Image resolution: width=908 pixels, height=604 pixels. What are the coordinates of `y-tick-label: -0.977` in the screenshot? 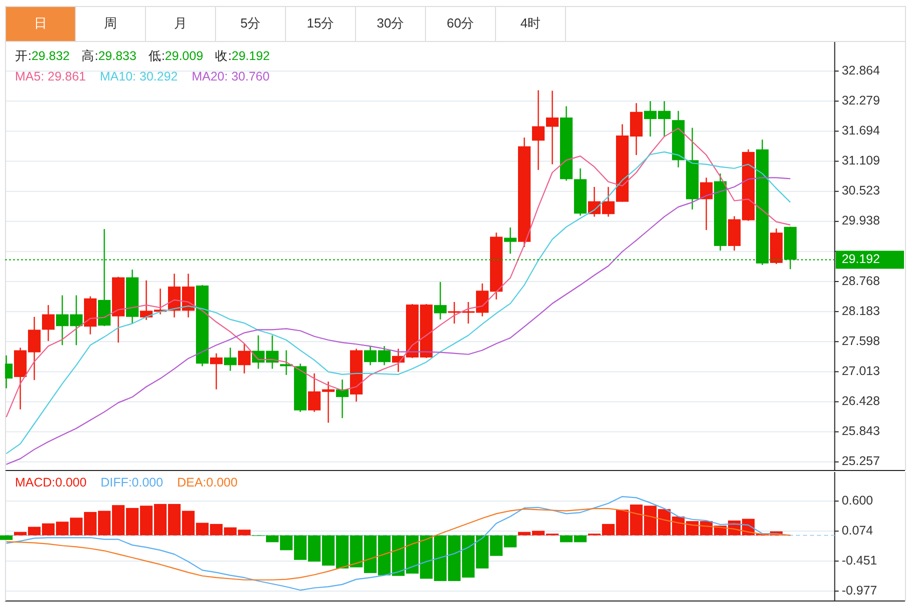 It's located at (860, 590).